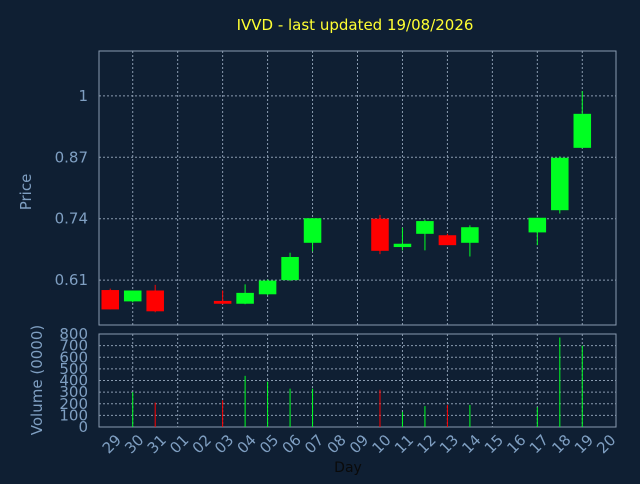  I want to click on volume-tick-label: 200, so click(73, 404).